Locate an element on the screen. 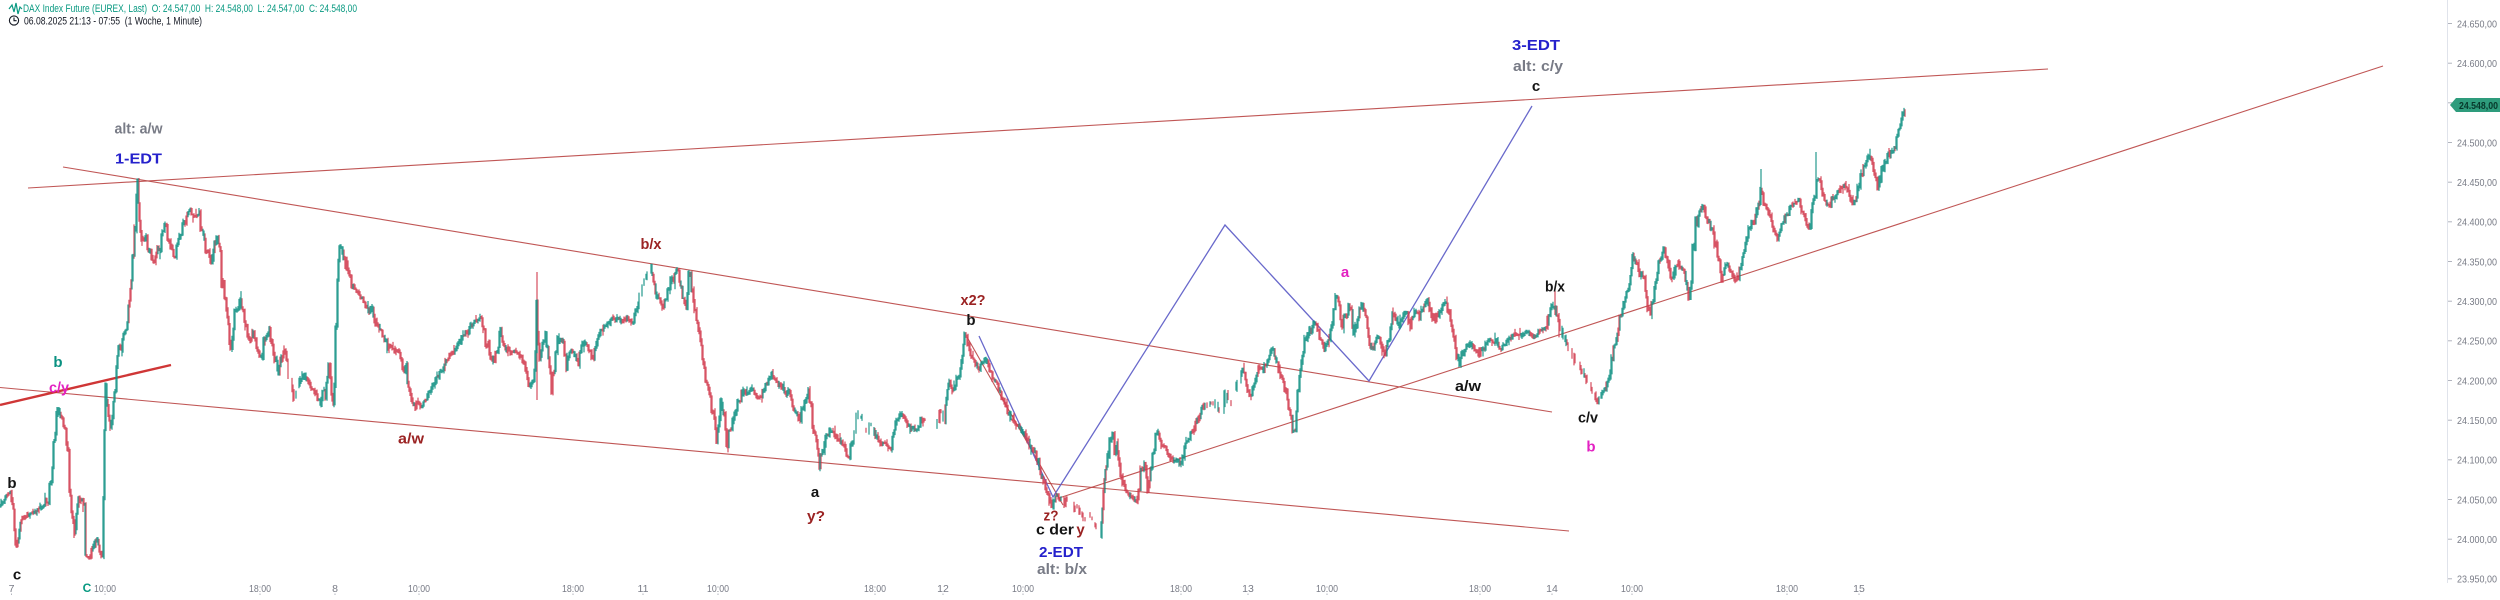 Image resolution: width=2500 pixels, height=600 pixels. svg-text: 23.950,00 is located at coordinates (2477, 580).